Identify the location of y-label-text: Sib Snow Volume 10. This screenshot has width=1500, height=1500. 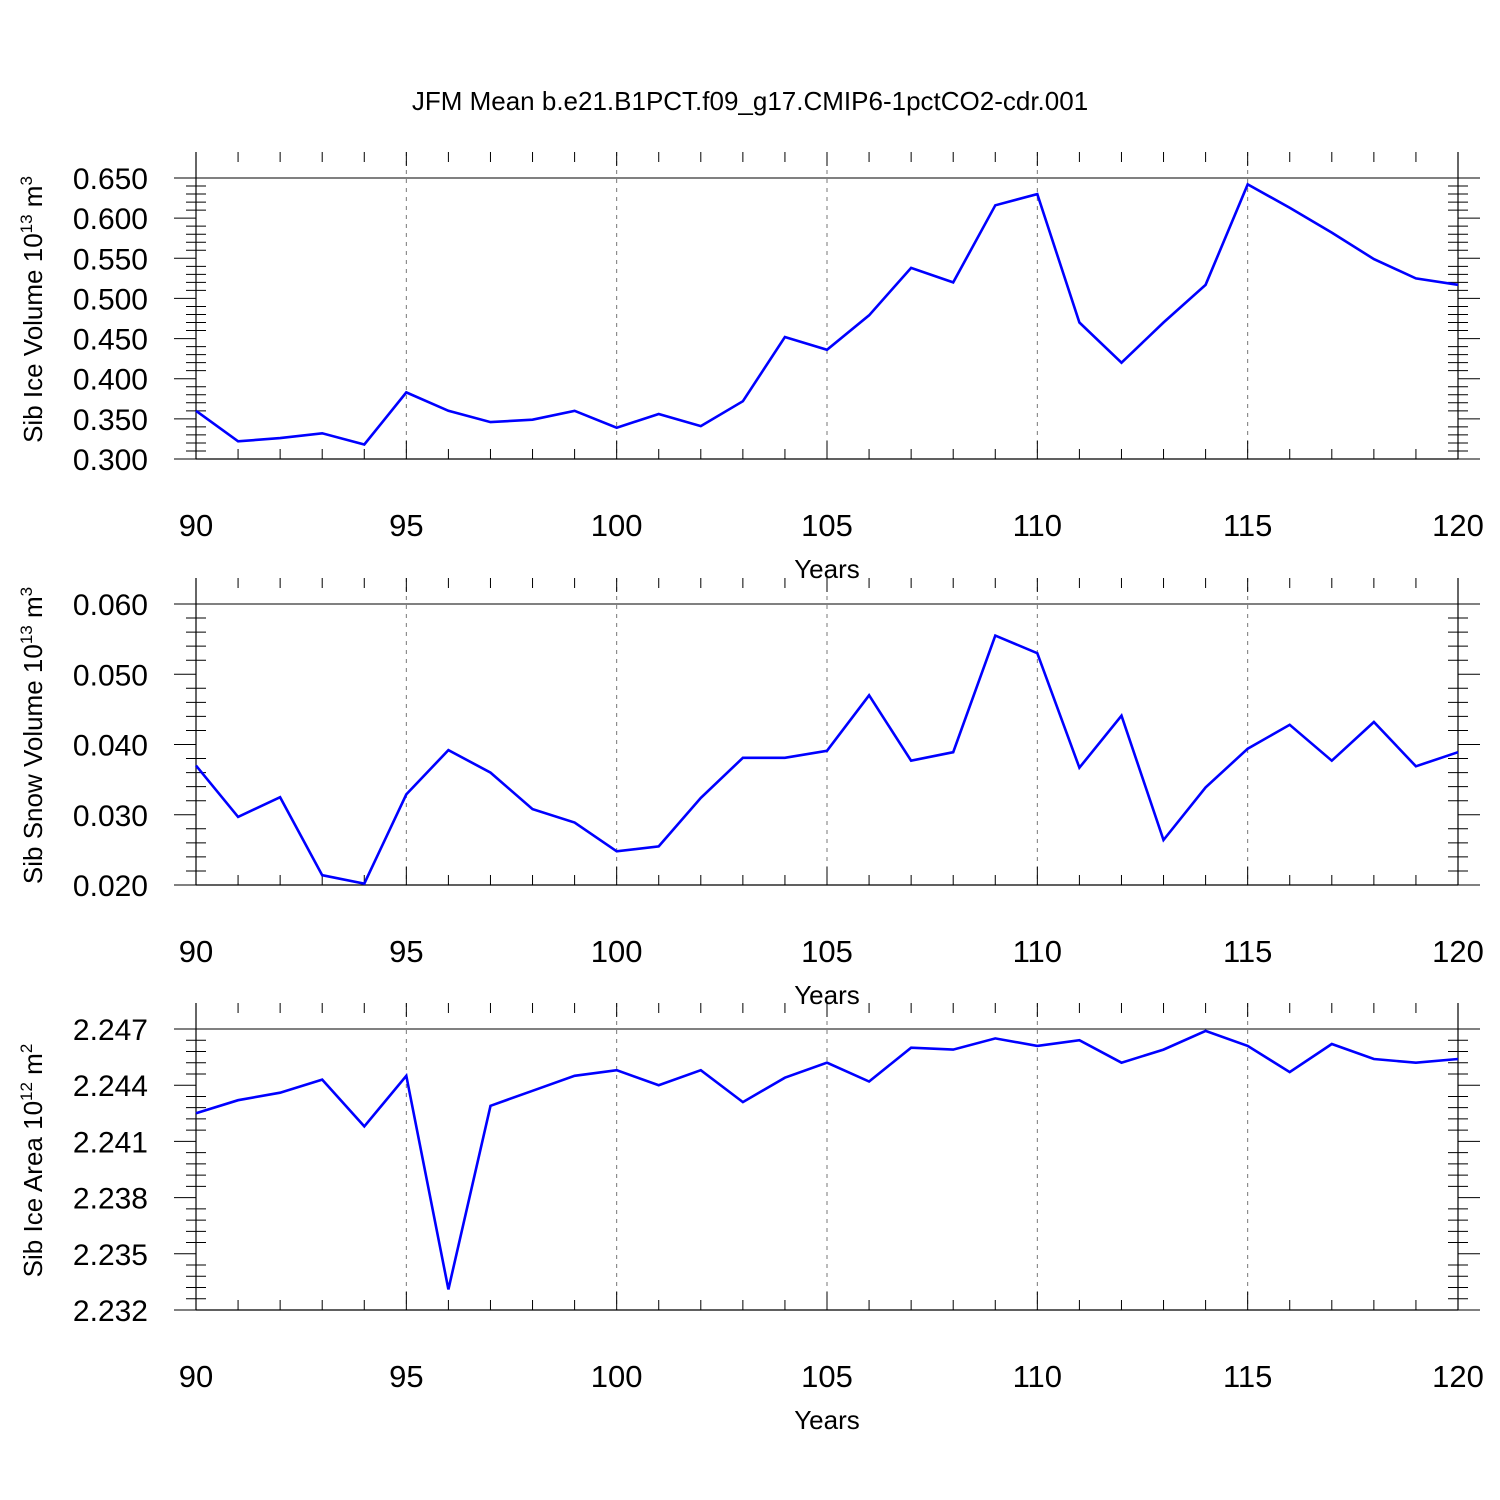
(33, 764).